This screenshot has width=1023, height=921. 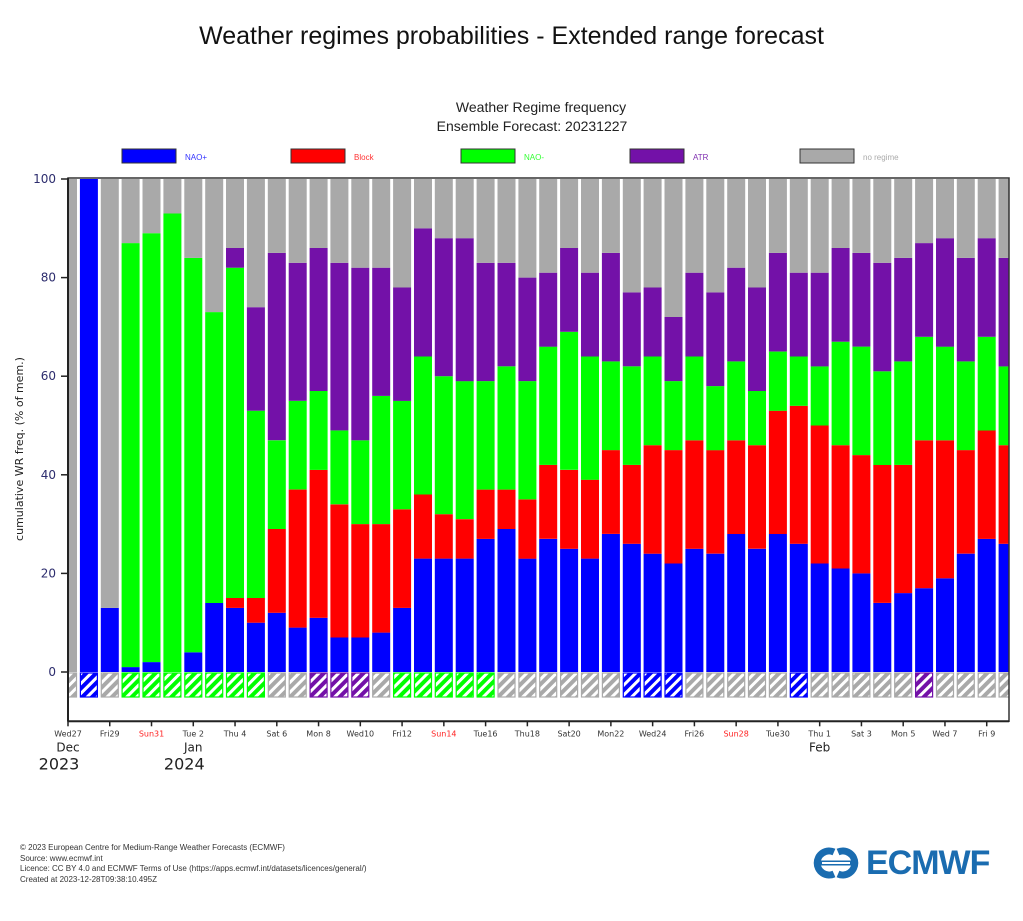 What do you see at coordinates (402, 733) in the screenshot?
I see `x-tick-label: Fri12` at bounding box center [402, 733].